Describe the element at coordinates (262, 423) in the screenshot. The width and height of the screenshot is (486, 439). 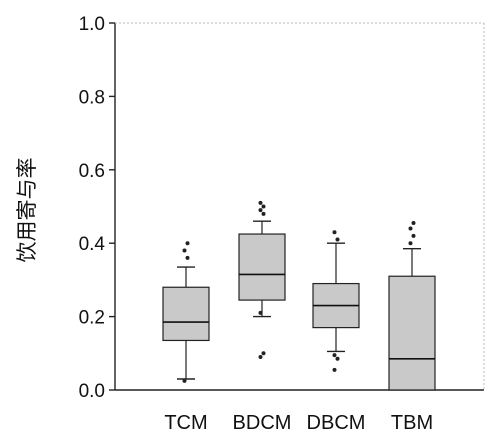
I see `x-category-label: BDCM` at that location.